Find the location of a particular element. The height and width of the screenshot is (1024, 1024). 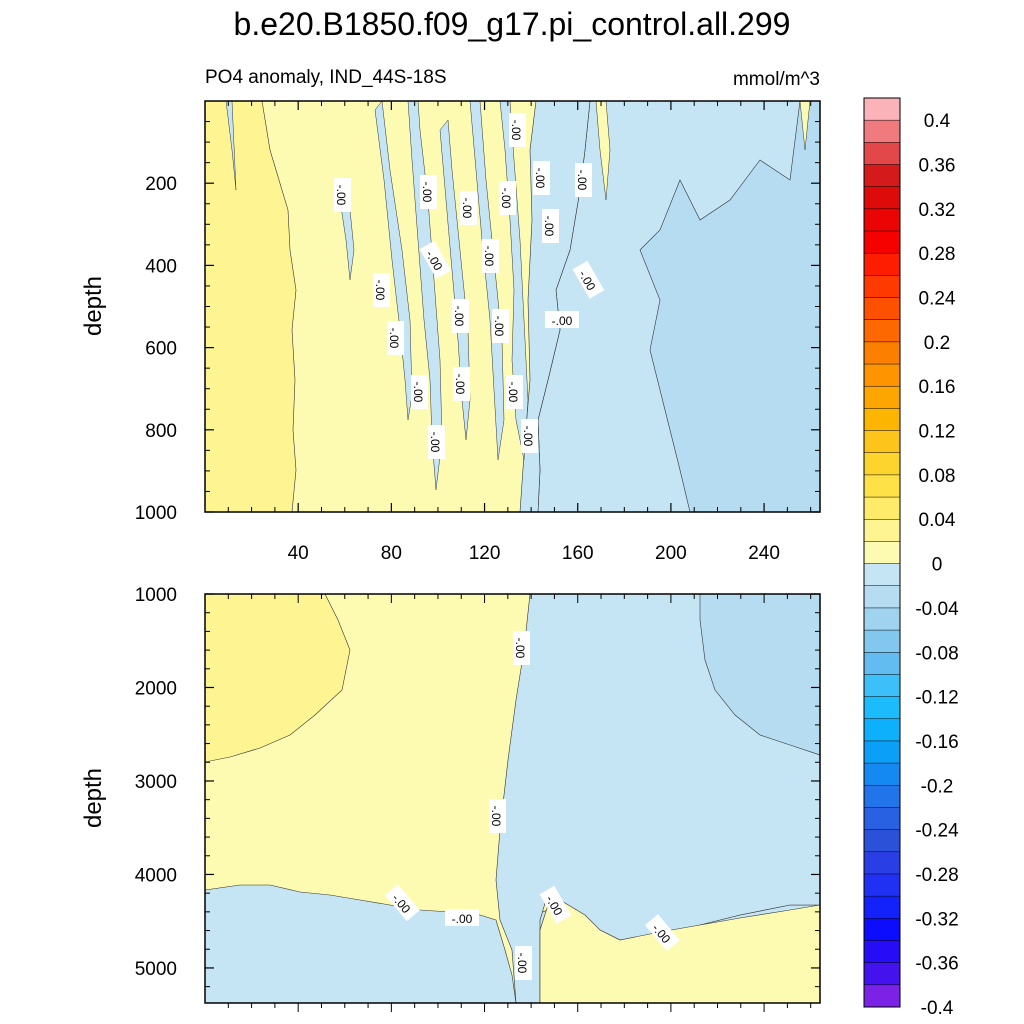

colorbar-label: -0.4 is located at coordinates (937, 1008).